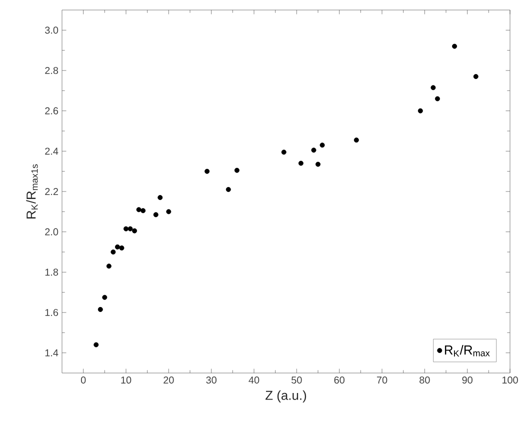 The image size is (522, 431). Describe the element at coordinates (467, 380) in the screenshot. I see `x-tick-label: 90` at that location.